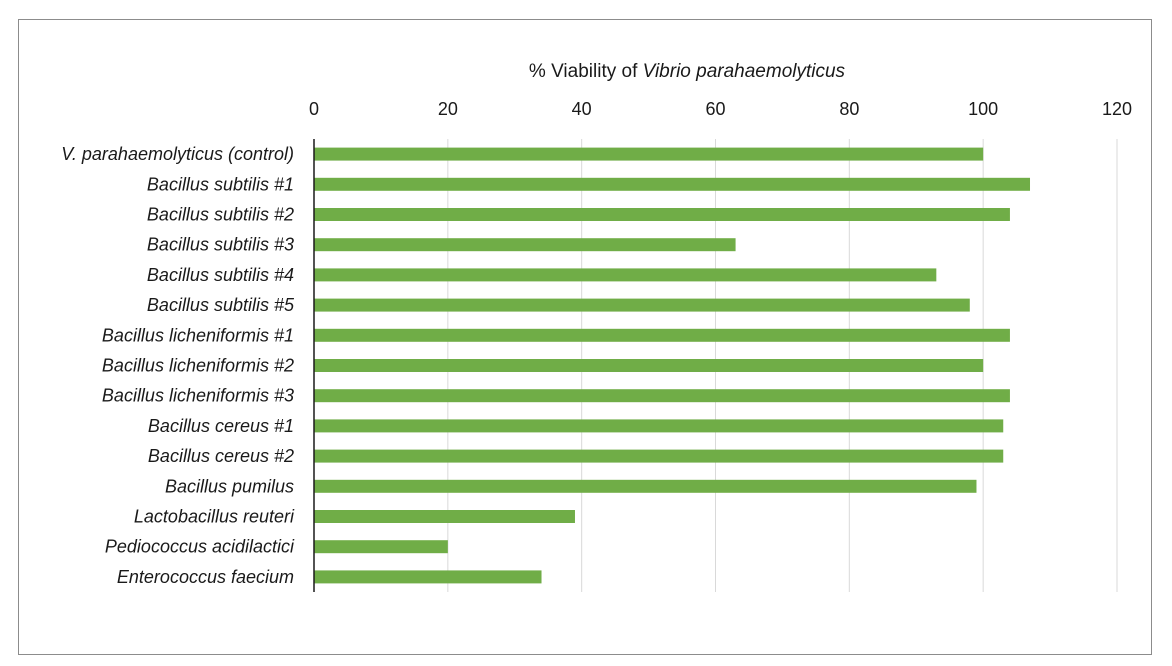 The height and width of the screenshot is (666, 1172). Describe the element at coordinates (198, 396) in the screenshot. I see `category-label: Bacillus licheniformis #3` at that location.